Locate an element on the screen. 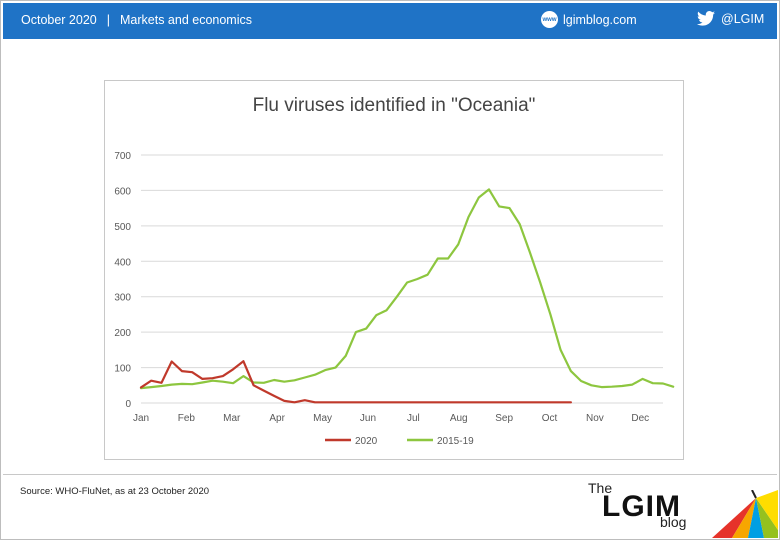 This screenshot has width=780, height=540. x-tick-label: Apr is located at coordinates (277, 418).